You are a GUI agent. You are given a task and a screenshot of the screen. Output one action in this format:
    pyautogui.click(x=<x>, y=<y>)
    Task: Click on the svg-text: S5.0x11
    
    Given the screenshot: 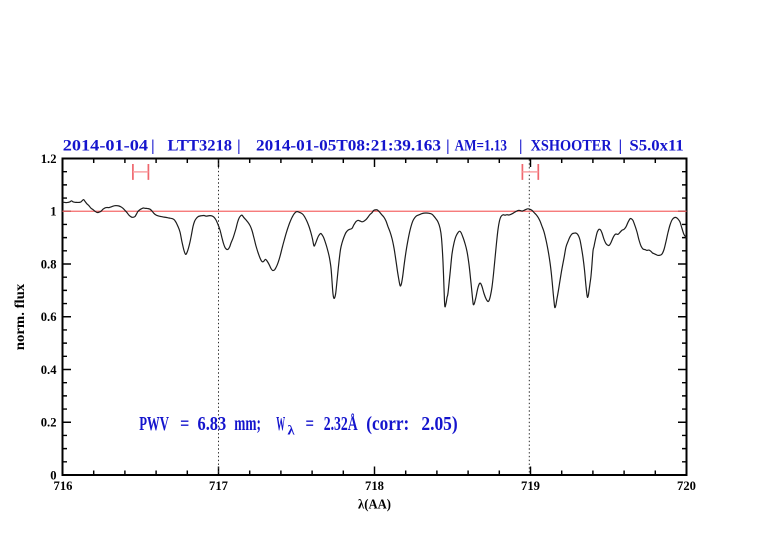 What is the action you would take?
    pyautogui.click(x=656, y=145)
    